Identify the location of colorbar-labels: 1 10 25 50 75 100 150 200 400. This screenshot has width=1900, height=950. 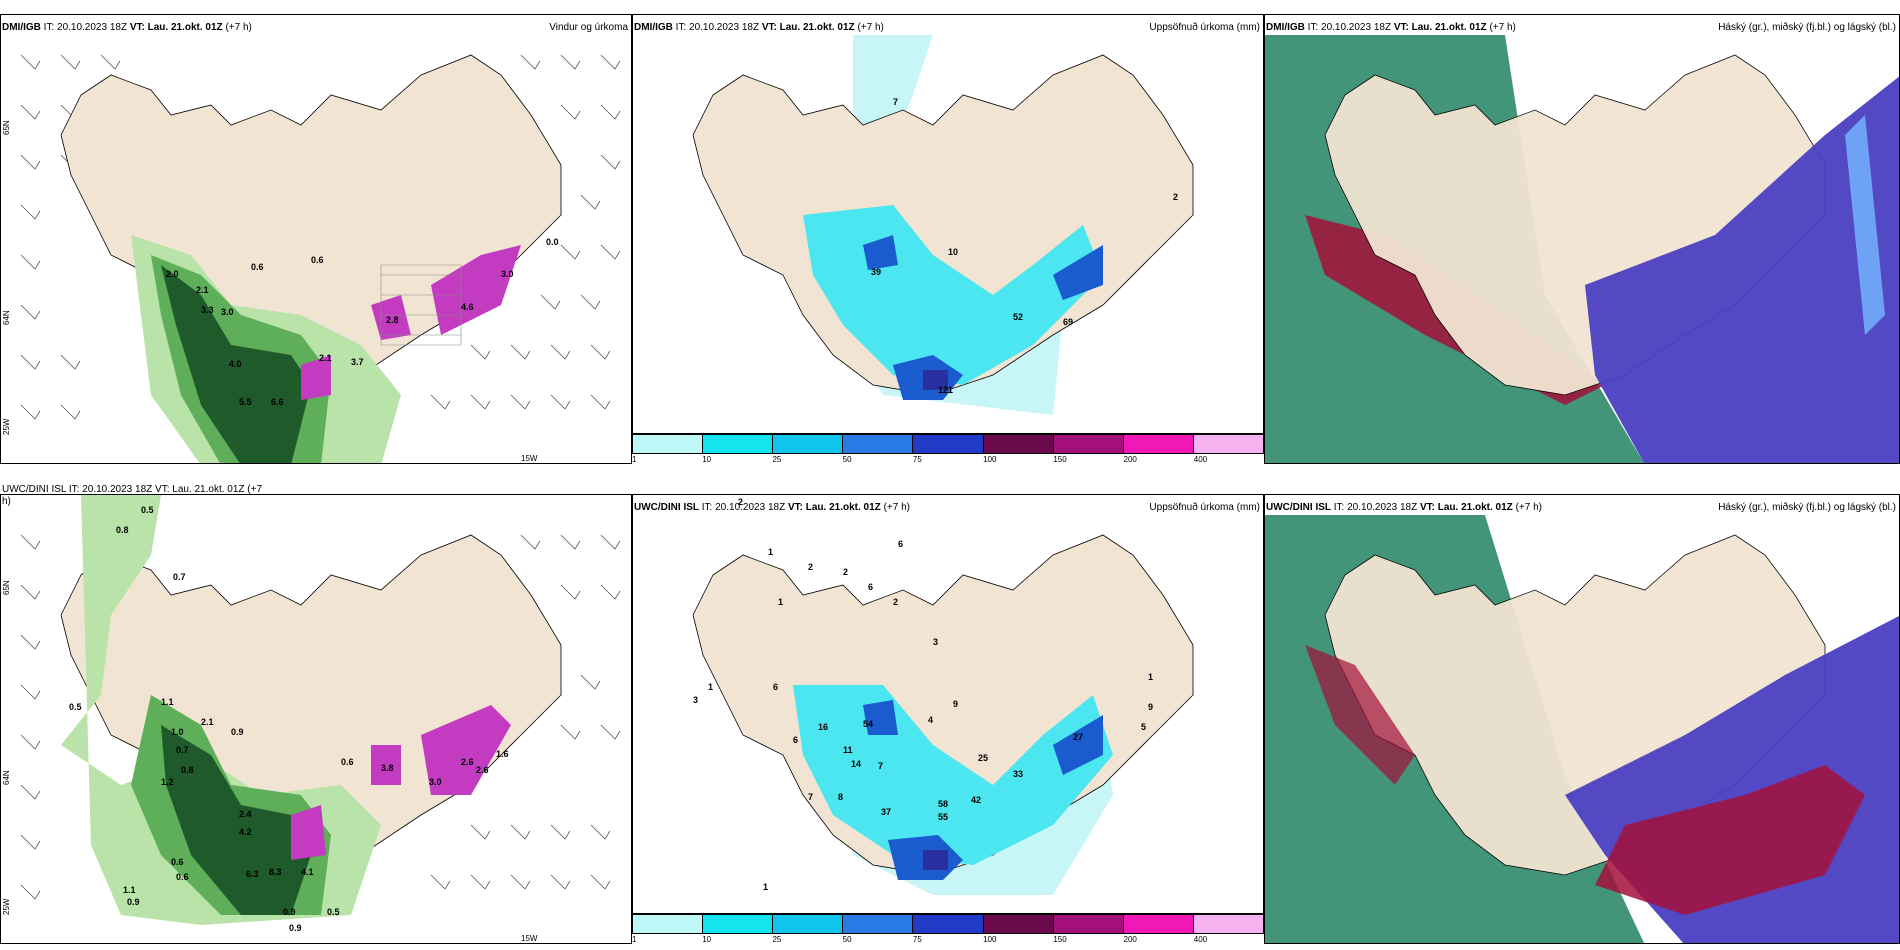
(948, 939).